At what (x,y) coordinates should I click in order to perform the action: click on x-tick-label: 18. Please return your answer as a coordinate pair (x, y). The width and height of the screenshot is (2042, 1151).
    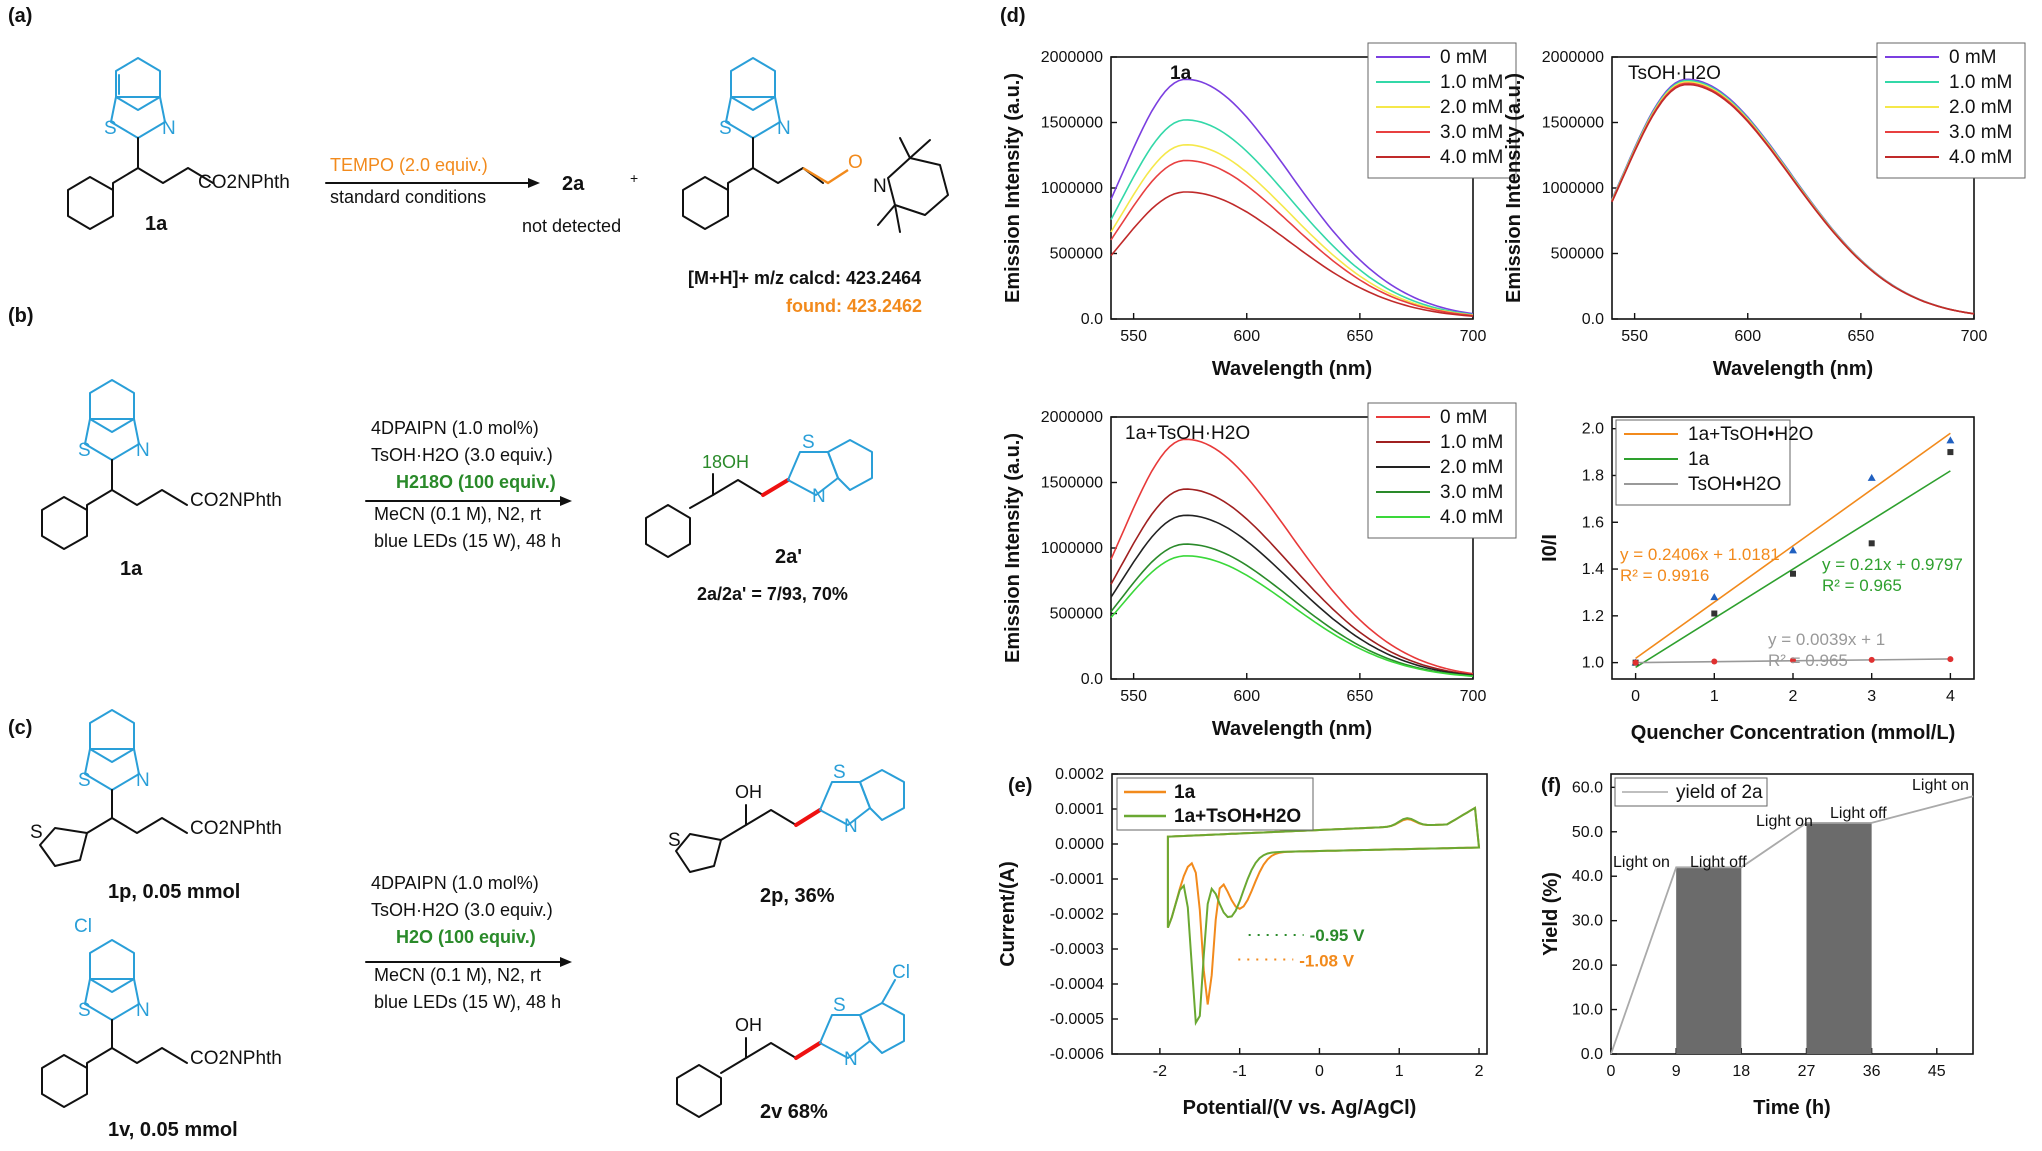
    Looking at the image, I should click on (1741, 1071).